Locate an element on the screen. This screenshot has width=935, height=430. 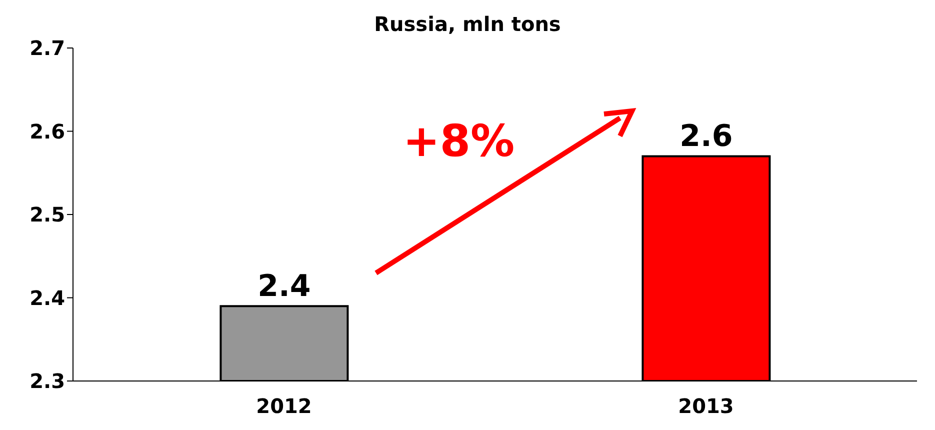
y-tick-label: 2.6 is located at coordinates (47, 131).